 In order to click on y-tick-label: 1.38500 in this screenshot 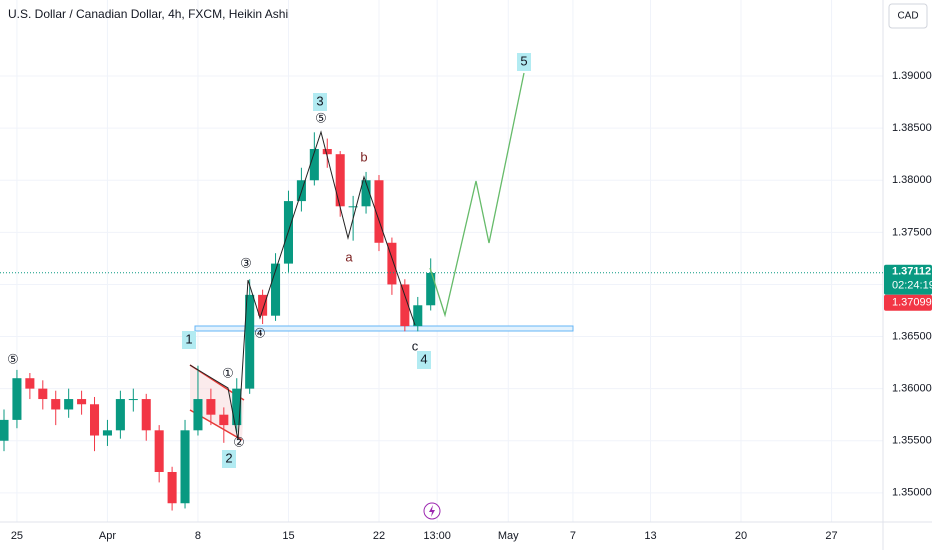, I will do `click(912, 128)`.